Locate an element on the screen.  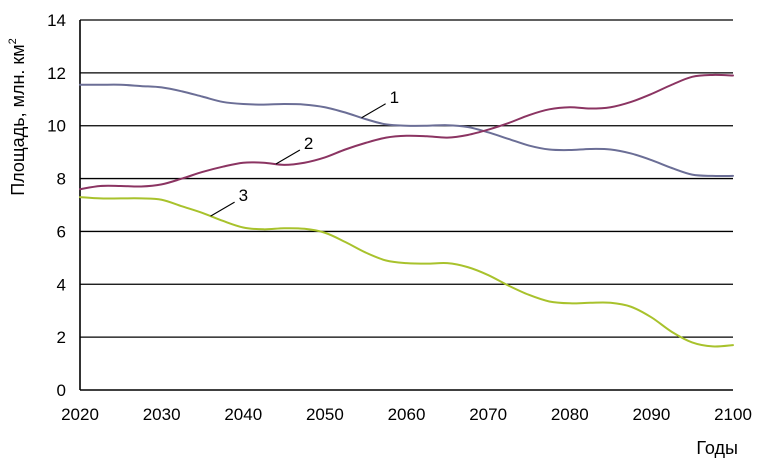
y-axis-title: Площадь, млн. км2 is located at coordinates (17, 117).